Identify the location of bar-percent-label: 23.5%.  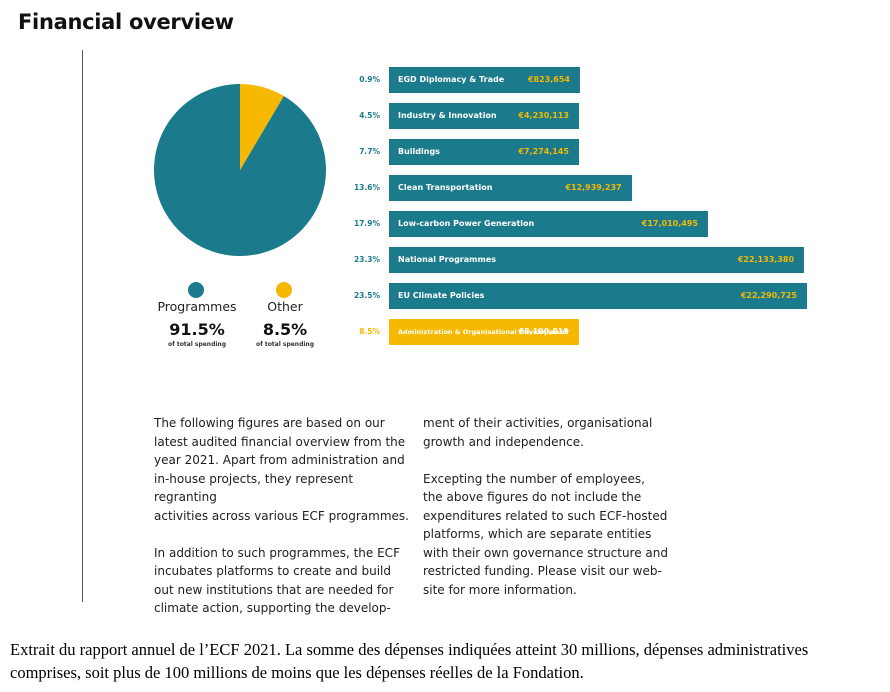
(366, 295).